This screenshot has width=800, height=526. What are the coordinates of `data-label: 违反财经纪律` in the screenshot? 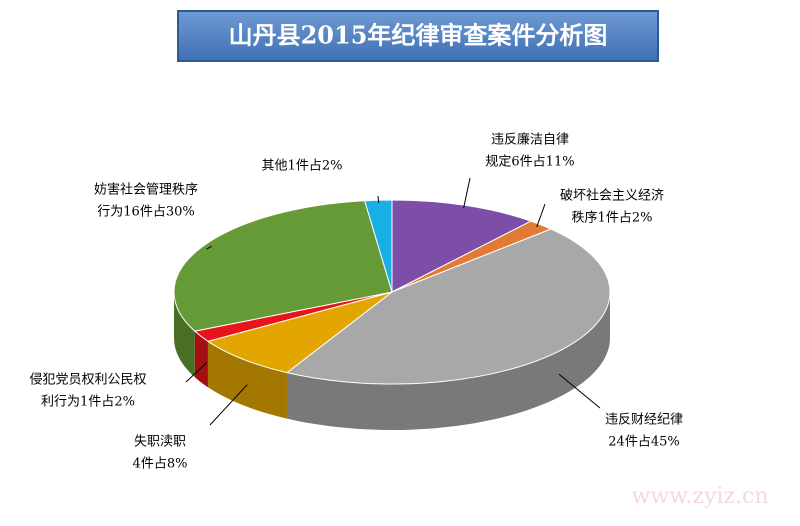 It's located at (644, 420).